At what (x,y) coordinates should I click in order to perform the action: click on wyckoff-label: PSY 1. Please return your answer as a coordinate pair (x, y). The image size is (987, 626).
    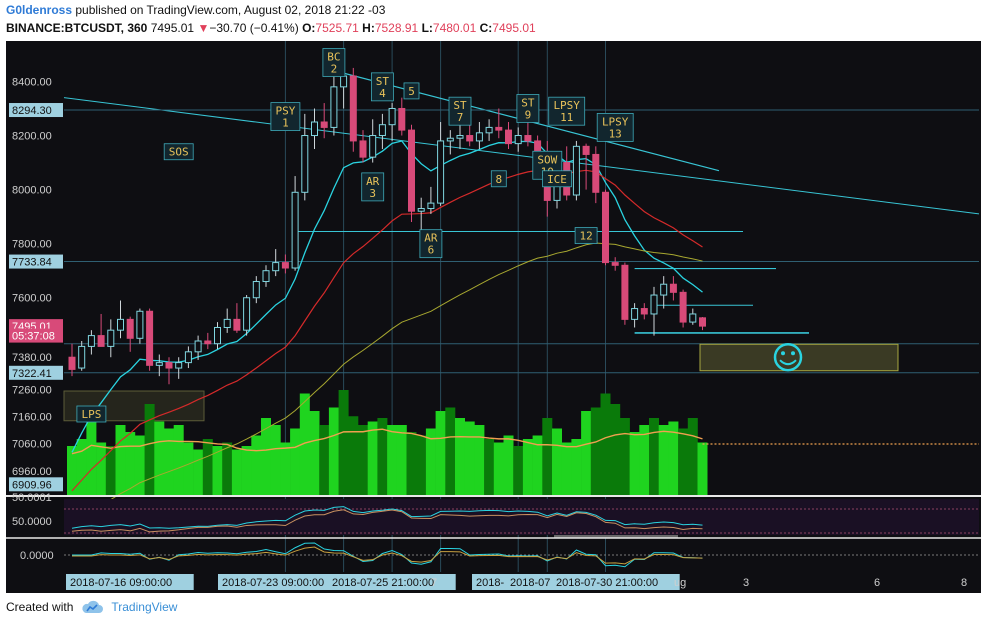
    Looking at the image, I should click on (285, 116).